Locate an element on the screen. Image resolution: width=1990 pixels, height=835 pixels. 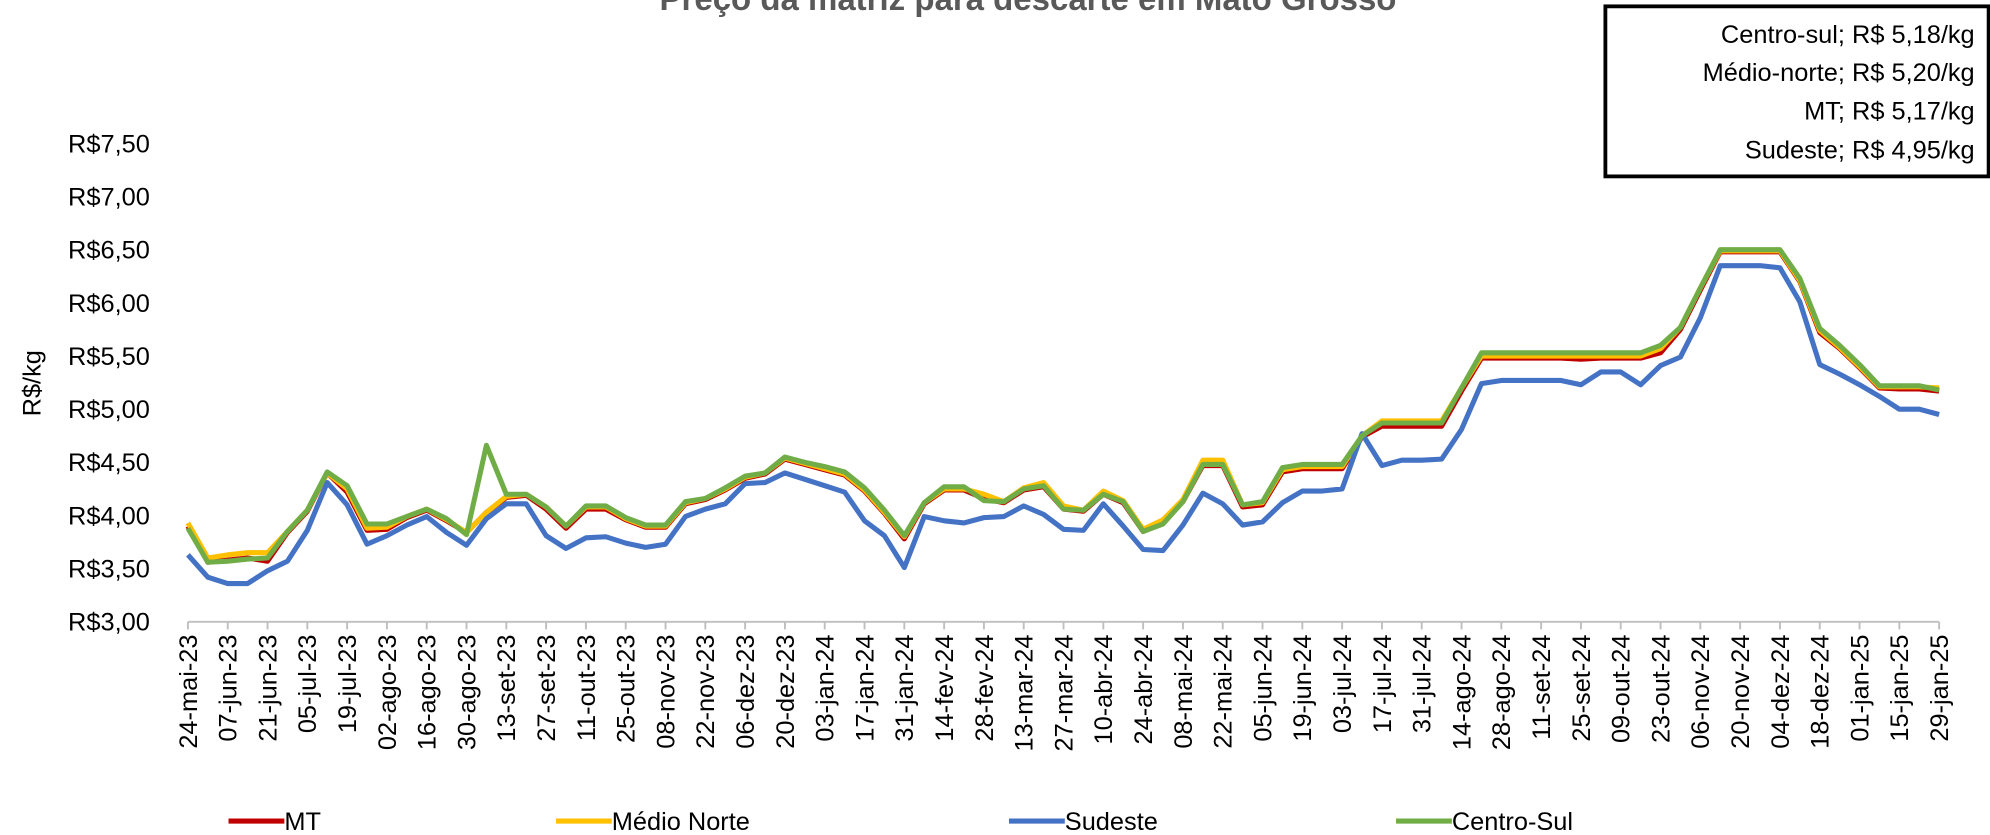
annotation: Sudeste; R$ 4,95/kg is located at coordinates (1860, 151).